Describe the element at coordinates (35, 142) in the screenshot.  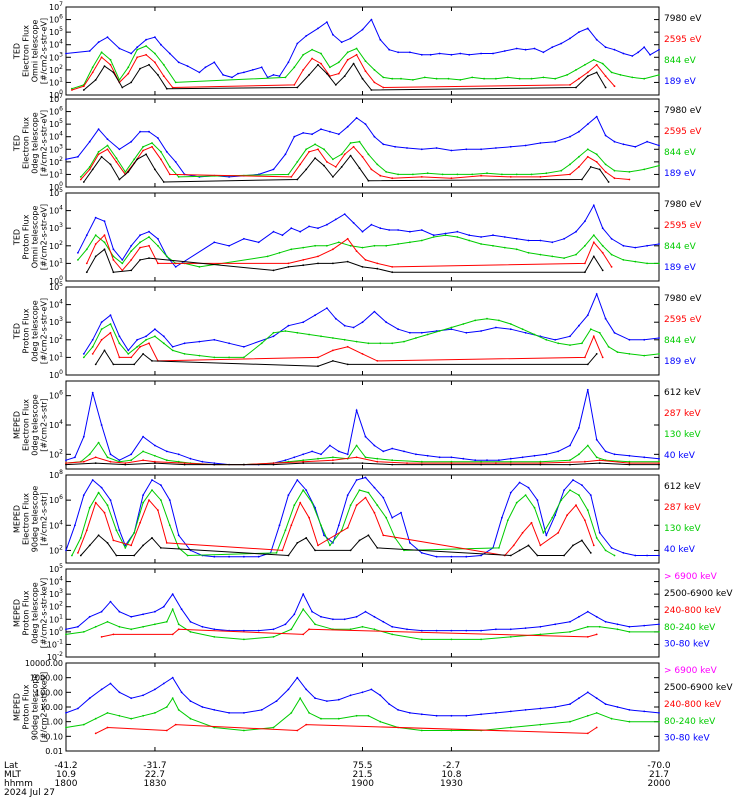
I see `y-axis-label-line: 0deg telescope` at that location.